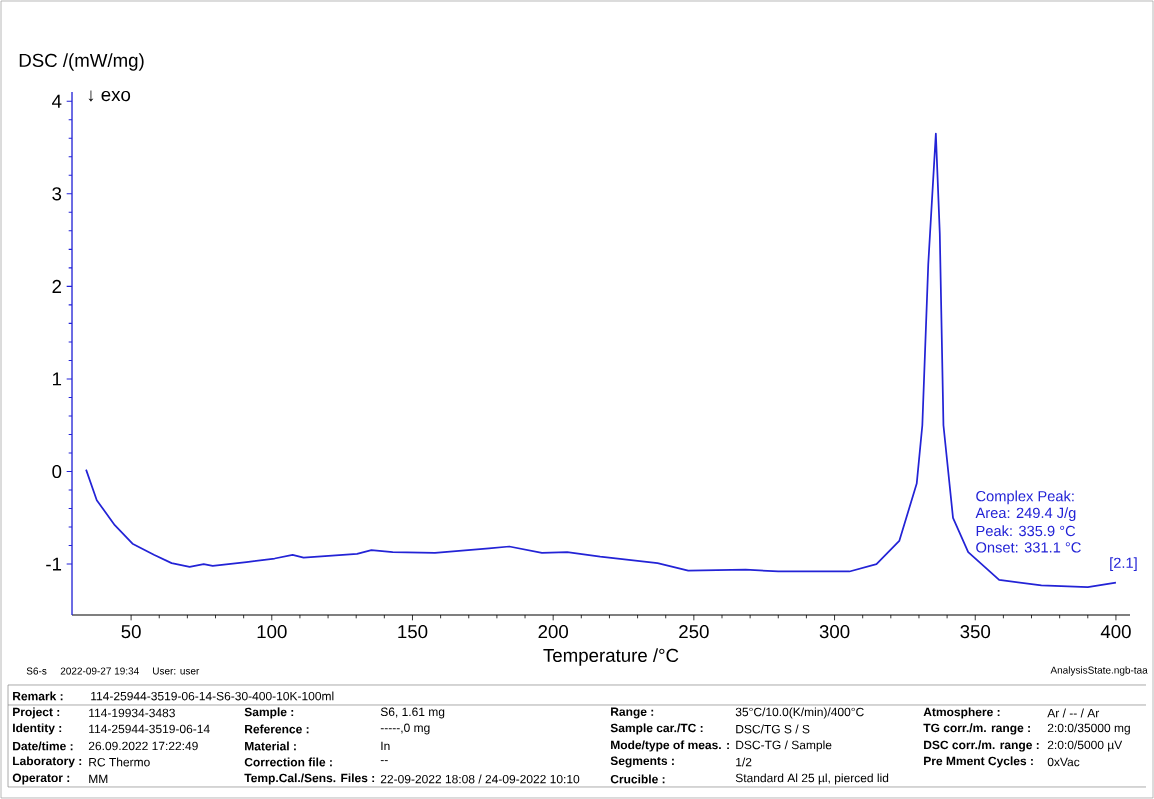 Image resolution: width=1154 pixels, height=799 pixels. I want to click on text: 26.09.2022 17:22:49, so click(143, 746).